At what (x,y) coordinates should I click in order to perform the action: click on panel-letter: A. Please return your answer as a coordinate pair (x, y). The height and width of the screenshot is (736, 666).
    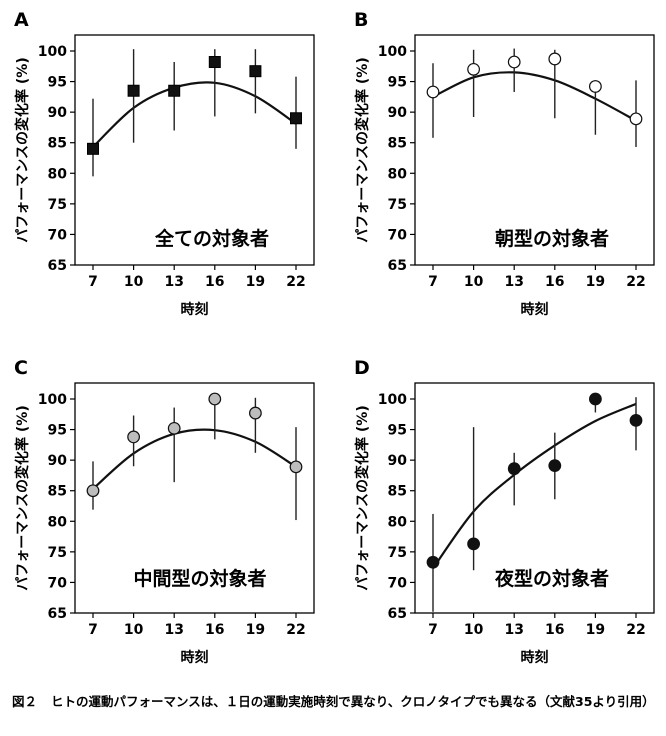
    Looking at the image, I should click on (21, 20).